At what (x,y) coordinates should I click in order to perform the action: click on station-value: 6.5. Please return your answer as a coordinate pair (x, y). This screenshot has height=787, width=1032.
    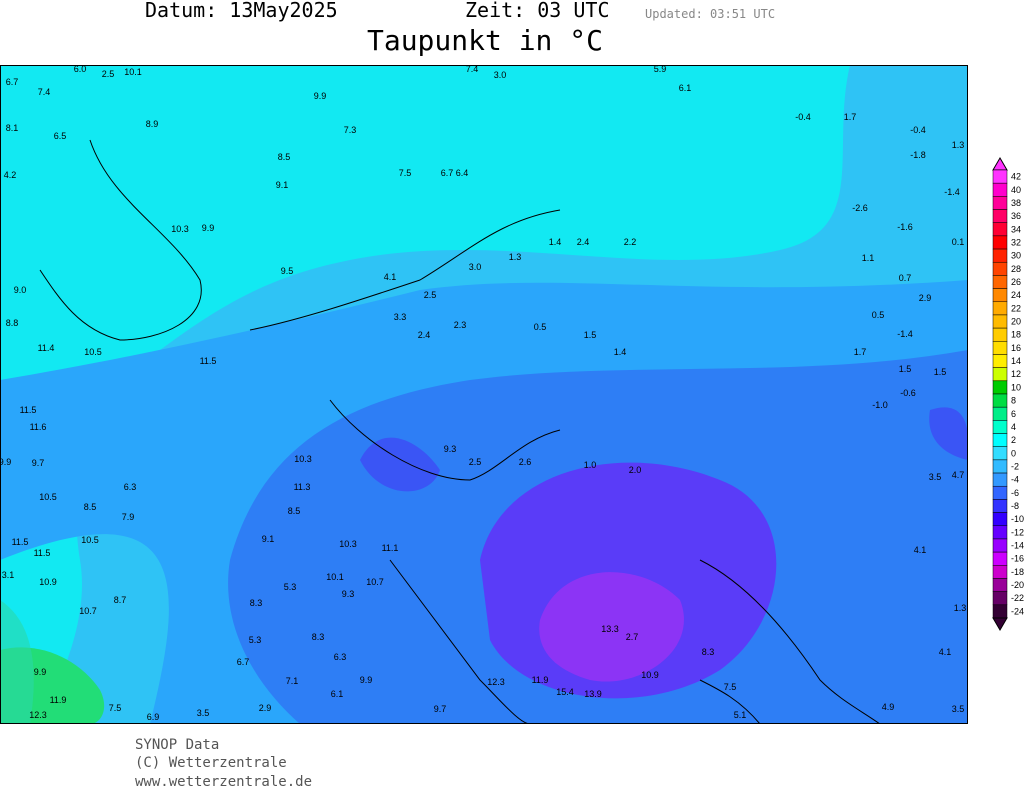
    Looking at the image, I should click on (60, 136).